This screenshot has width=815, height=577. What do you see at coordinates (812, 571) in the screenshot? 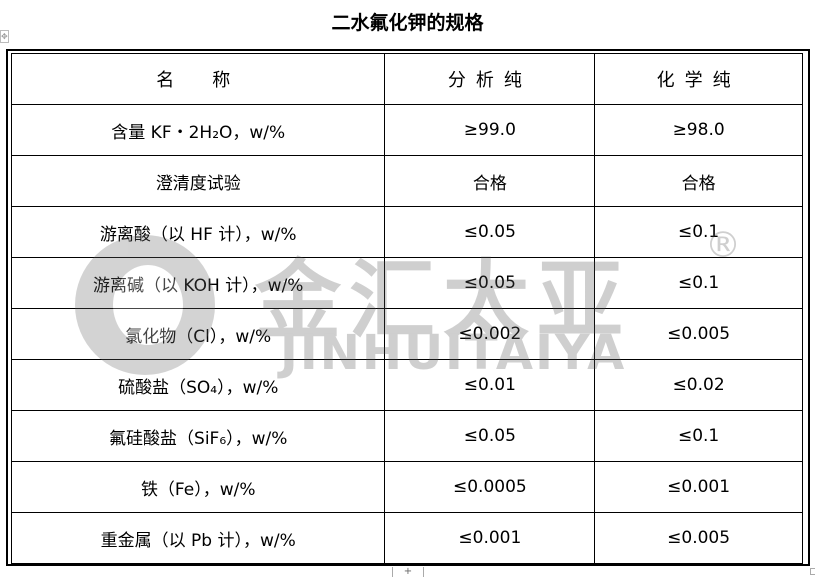
I see `table-resize-handle` at bounding box center [812, 571].